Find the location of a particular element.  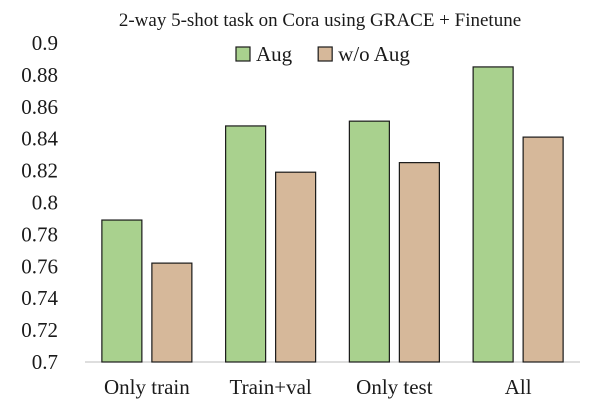

x-axis: Only train Train+val Only test All is located at coordinates (318, 387).